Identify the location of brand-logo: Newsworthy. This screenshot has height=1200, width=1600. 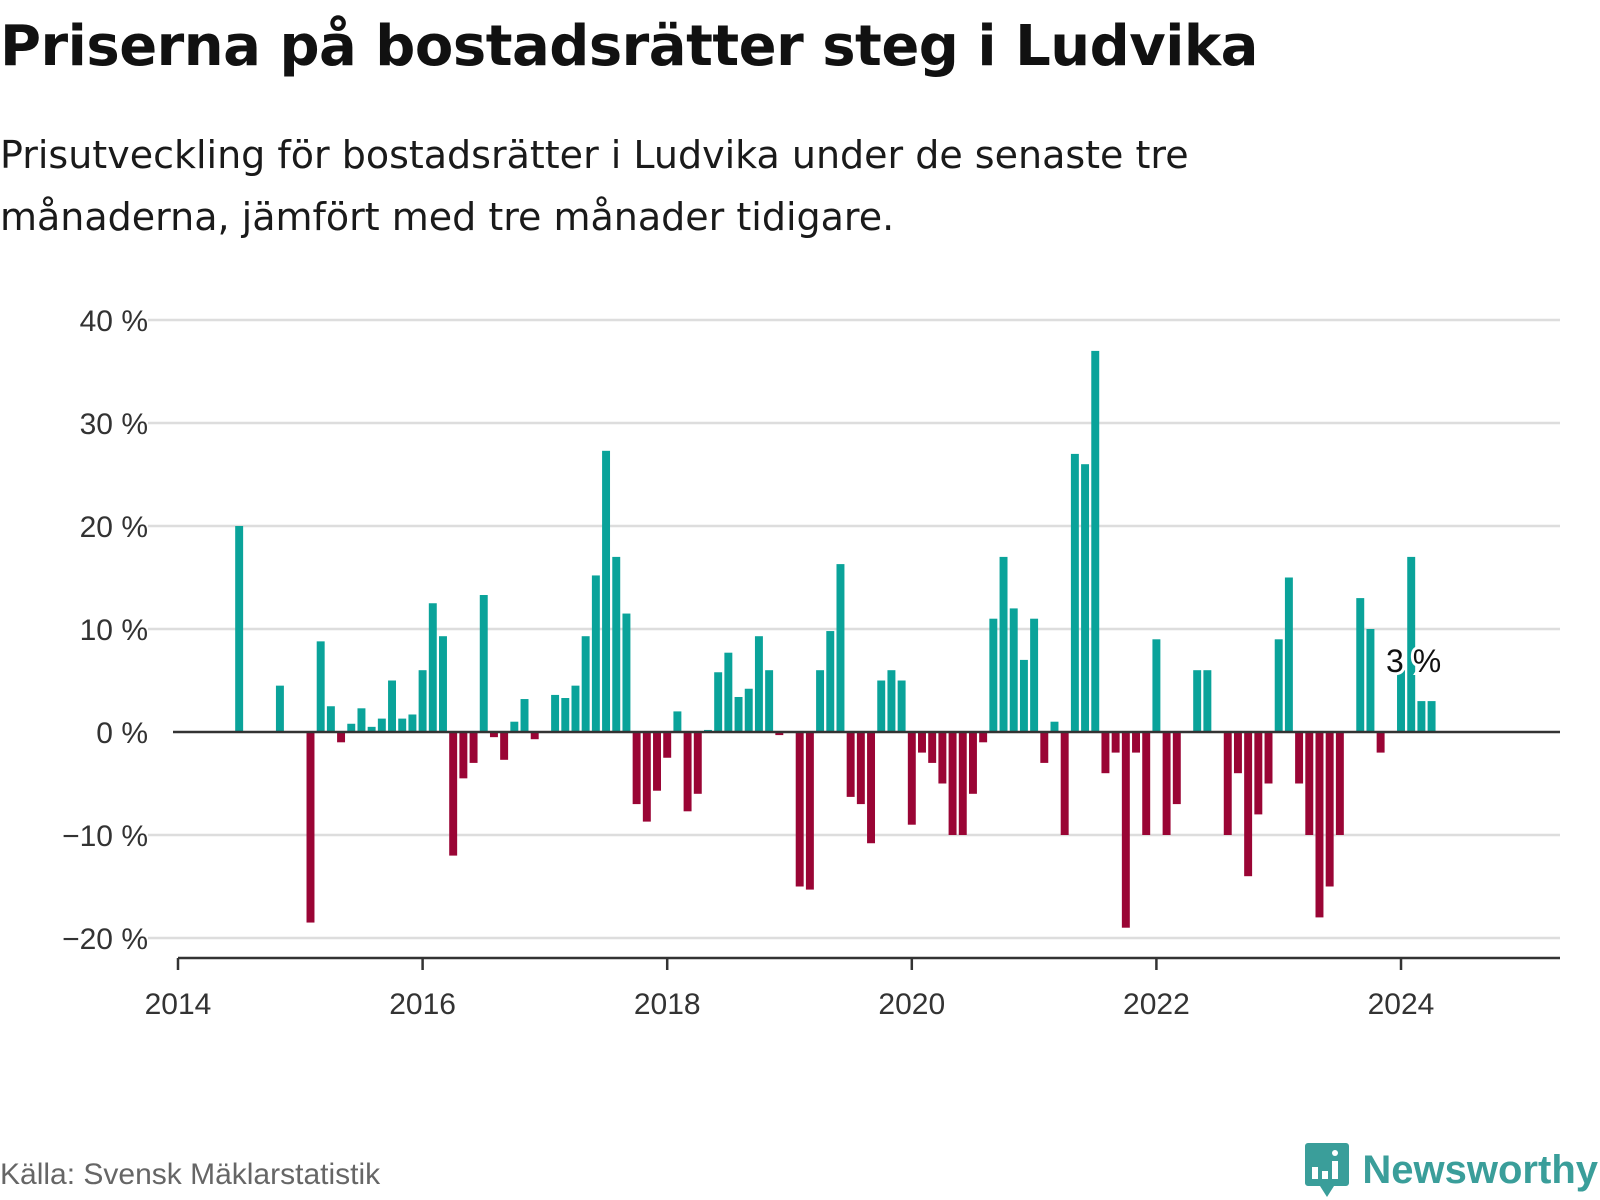
(1451, 1170).